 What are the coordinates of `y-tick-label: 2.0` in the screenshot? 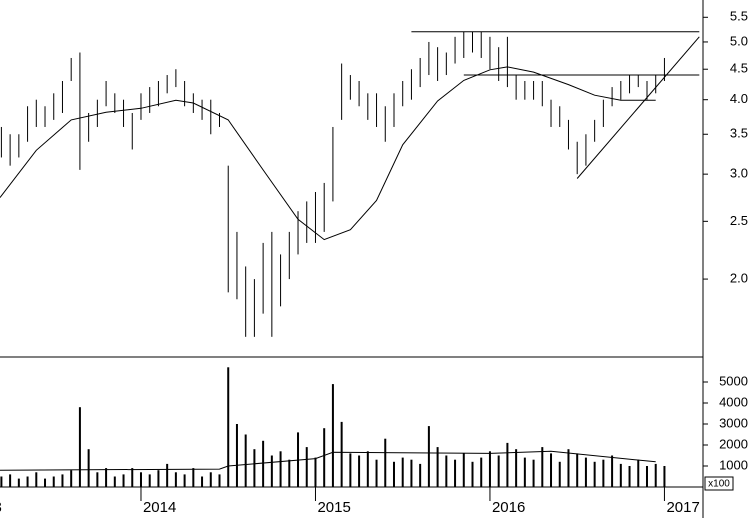 It's located at (739, 278).